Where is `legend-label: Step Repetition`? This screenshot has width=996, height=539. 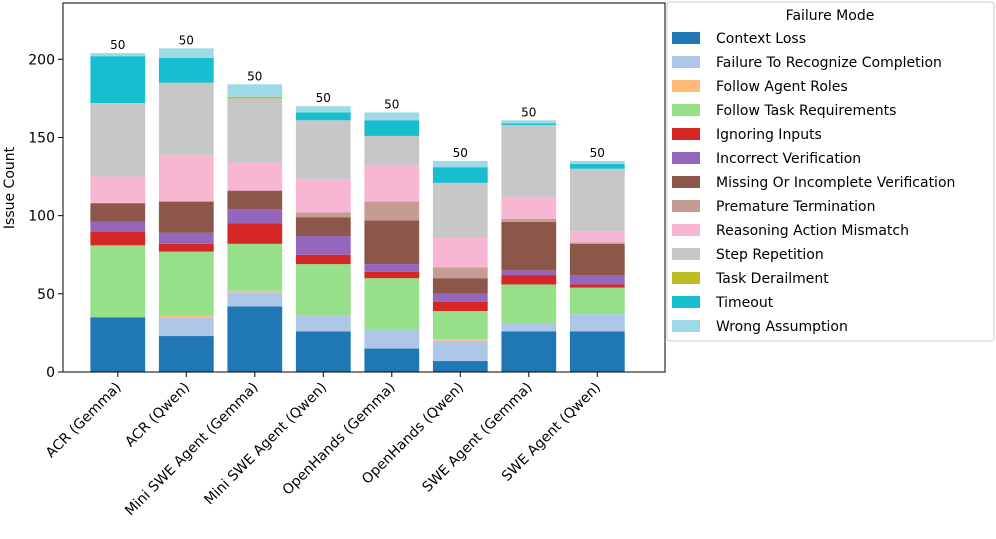 legend-label: Step Repetition is located at coordinates (770, 255).